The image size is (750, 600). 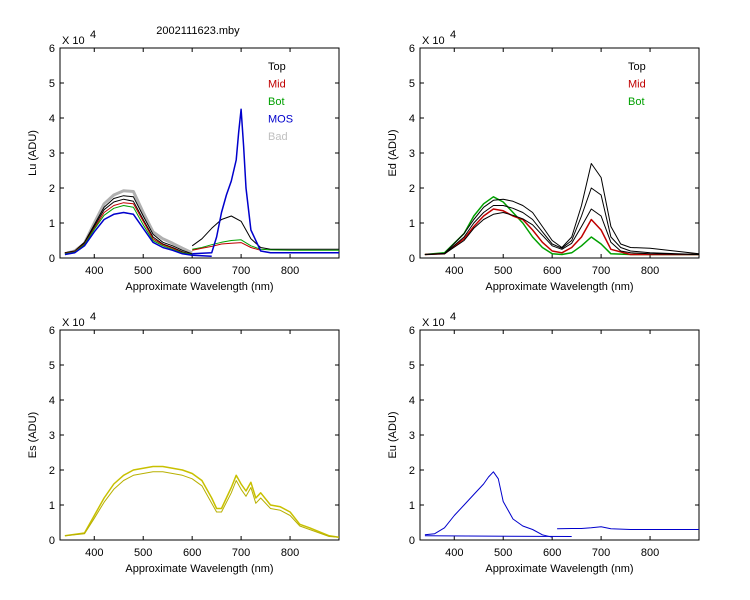 I want to click on y-axis-label: Ed (ADU), so click(x=393, y=152).